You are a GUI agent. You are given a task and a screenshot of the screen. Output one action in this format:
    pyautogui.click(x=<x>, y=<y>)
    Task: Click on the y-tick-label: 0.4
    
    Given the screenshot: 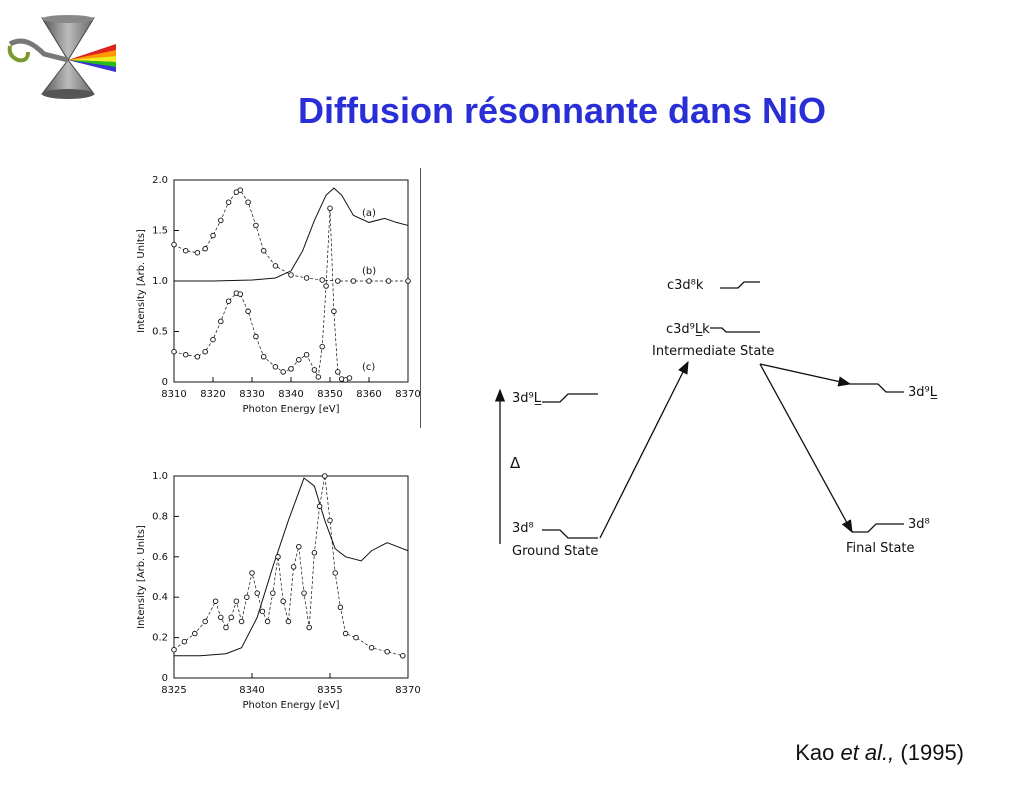 What is the action you would take?
    pyautogui.click(x=160, y=597)
    